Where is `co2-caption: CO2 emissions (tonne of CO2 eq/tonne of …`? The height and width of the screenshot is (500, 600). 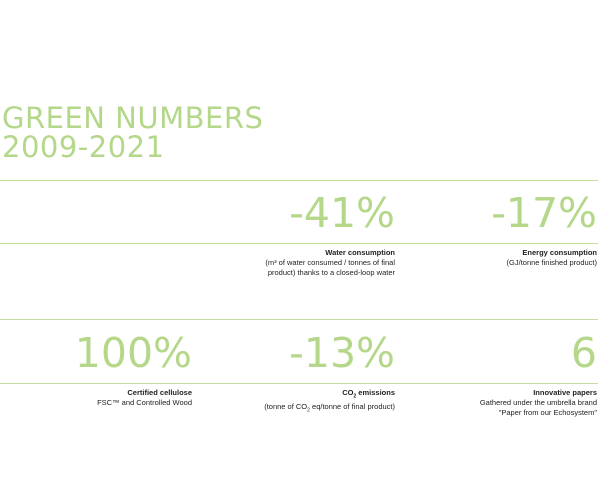 co2-caption: CO2 emissions (tonne of CO2 eq/tonne of … is located at coordinates (295, 401).